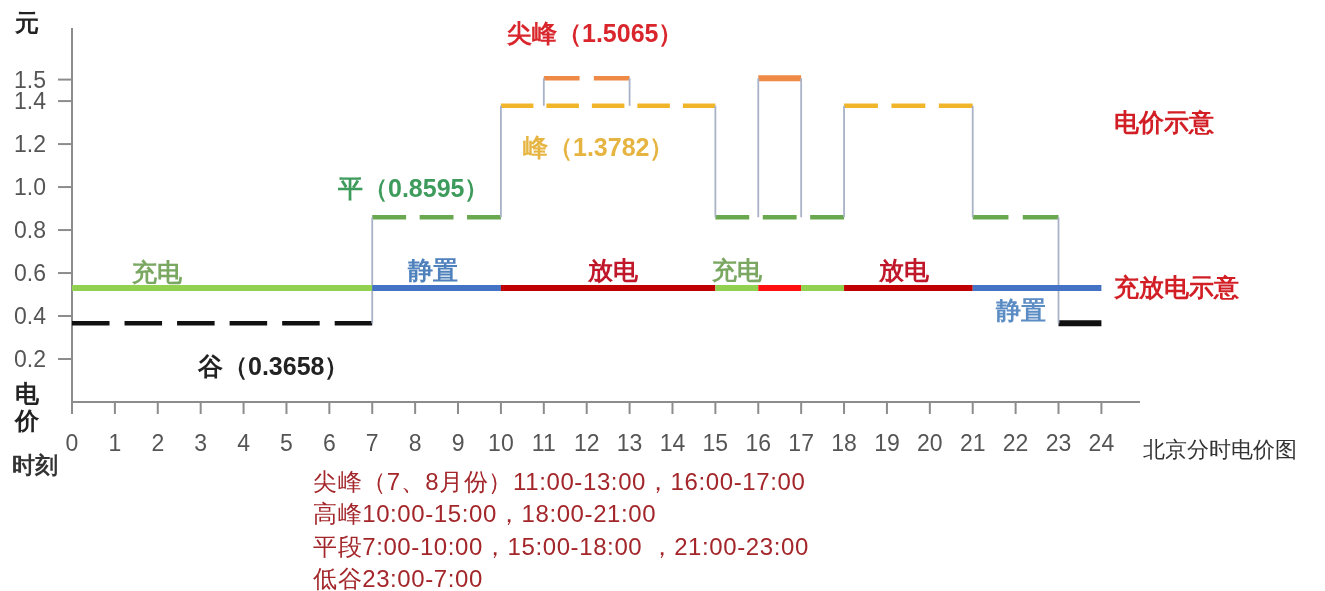 The width and height of the screenshot is (1325, 591). Describe the element at coordinates (1015, 443) in the screenshot. I see `x-tick-label: 22` at that location.